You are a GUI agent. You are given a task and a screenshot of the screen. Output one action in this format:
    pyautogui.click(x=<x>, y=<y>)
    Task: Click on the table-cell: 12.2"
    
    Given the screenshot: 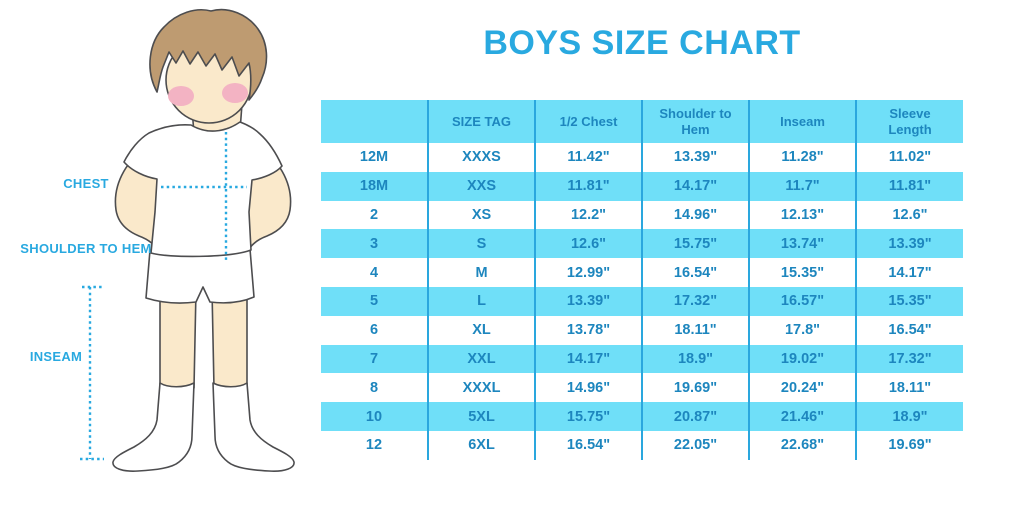 What is the action you would take?
    pyautogui.click(x=588, y=215)
    